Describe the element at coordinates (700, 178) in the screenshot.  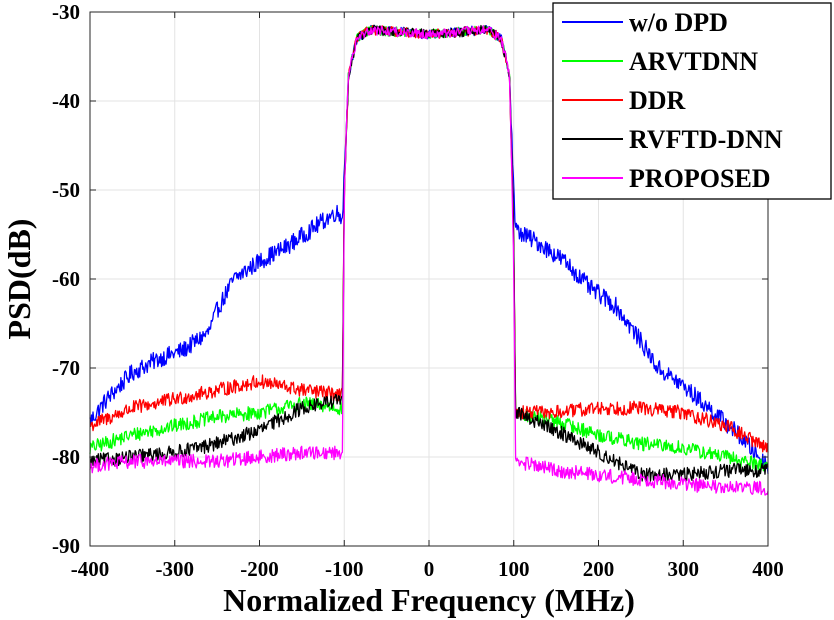
I see `legend-label-proposed: PROPOSED` at that location.